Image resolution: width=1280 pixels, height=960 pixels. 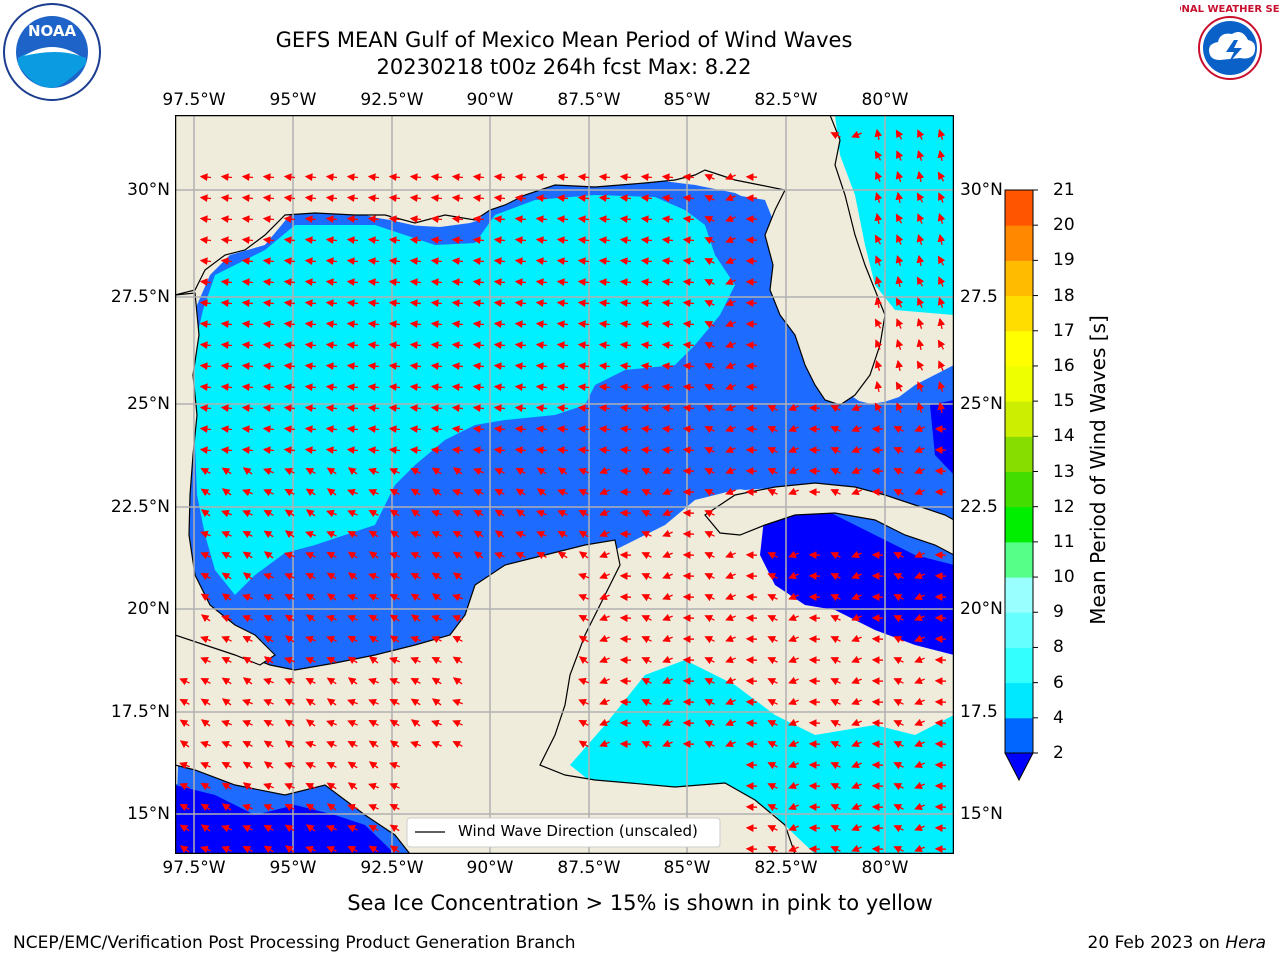 I want to click on nws-logo: NATIONAL WEATHER SERVICE, so click(x=1230, y=48).